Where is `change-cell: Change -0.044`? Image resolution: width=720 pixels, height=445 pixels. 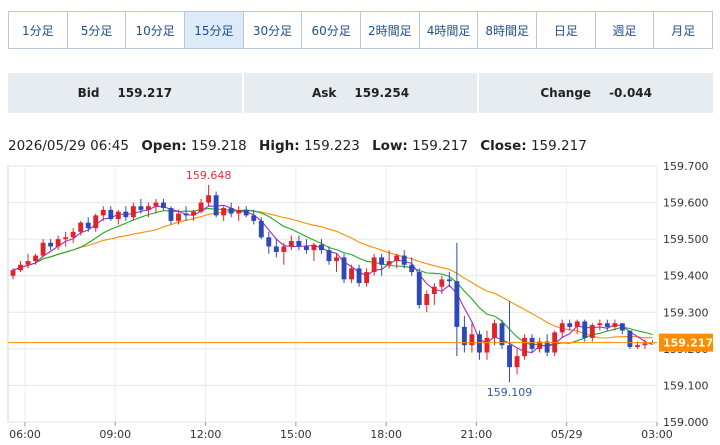
change-cell: Change -0.044 is located at coordinates (595, 93).